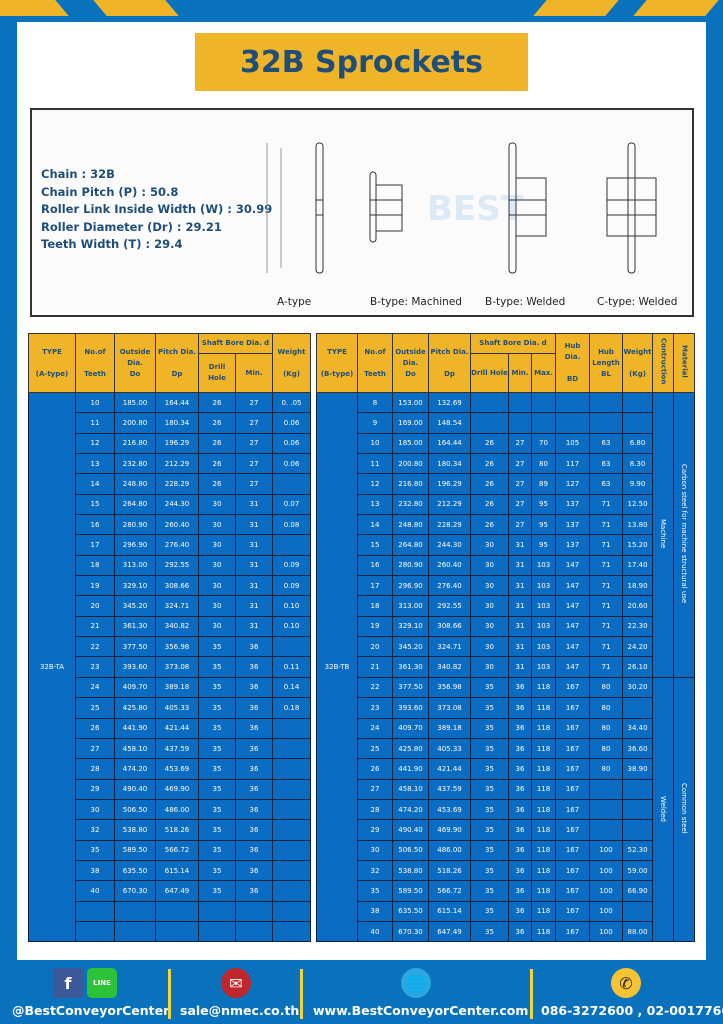  What do you see at coordinates (375, 443) in the screenshot?
I see `table-cell: 10` at bounding box center [375, 443].